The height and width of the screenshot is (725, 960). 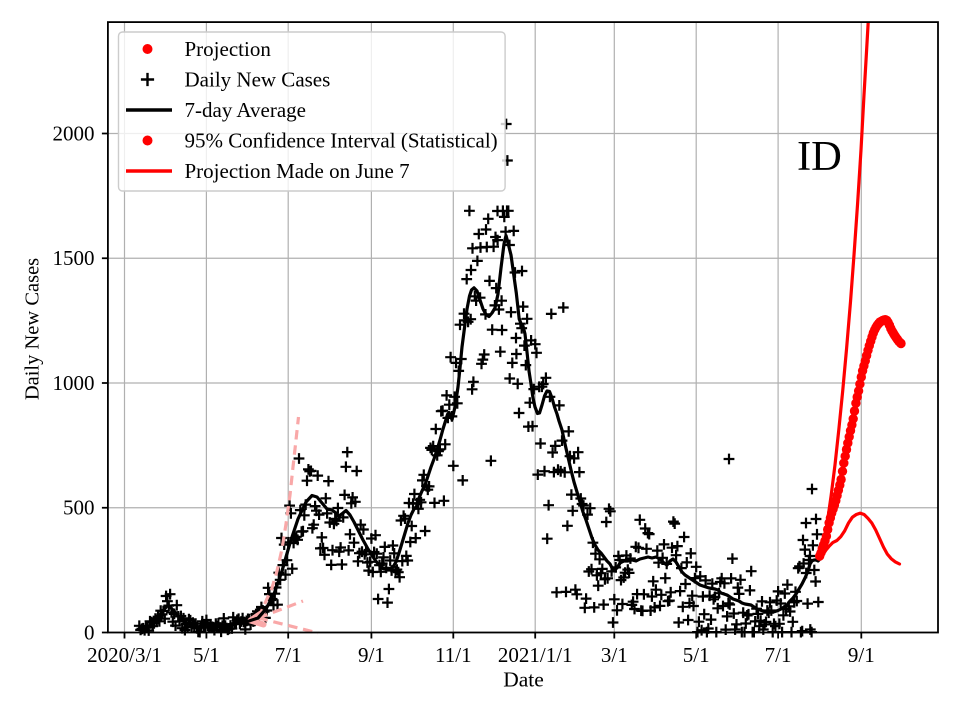 I want to click on svg-text: 500, so click(x=79, y=508).